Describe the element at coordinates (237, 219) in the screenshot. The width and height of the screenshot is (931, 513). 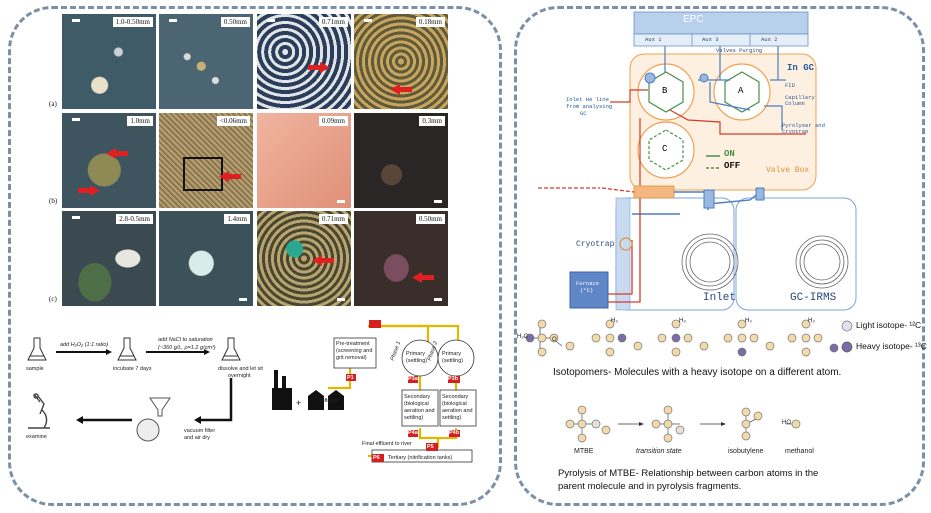
I see `scale-label: 1.4mm` at that location.